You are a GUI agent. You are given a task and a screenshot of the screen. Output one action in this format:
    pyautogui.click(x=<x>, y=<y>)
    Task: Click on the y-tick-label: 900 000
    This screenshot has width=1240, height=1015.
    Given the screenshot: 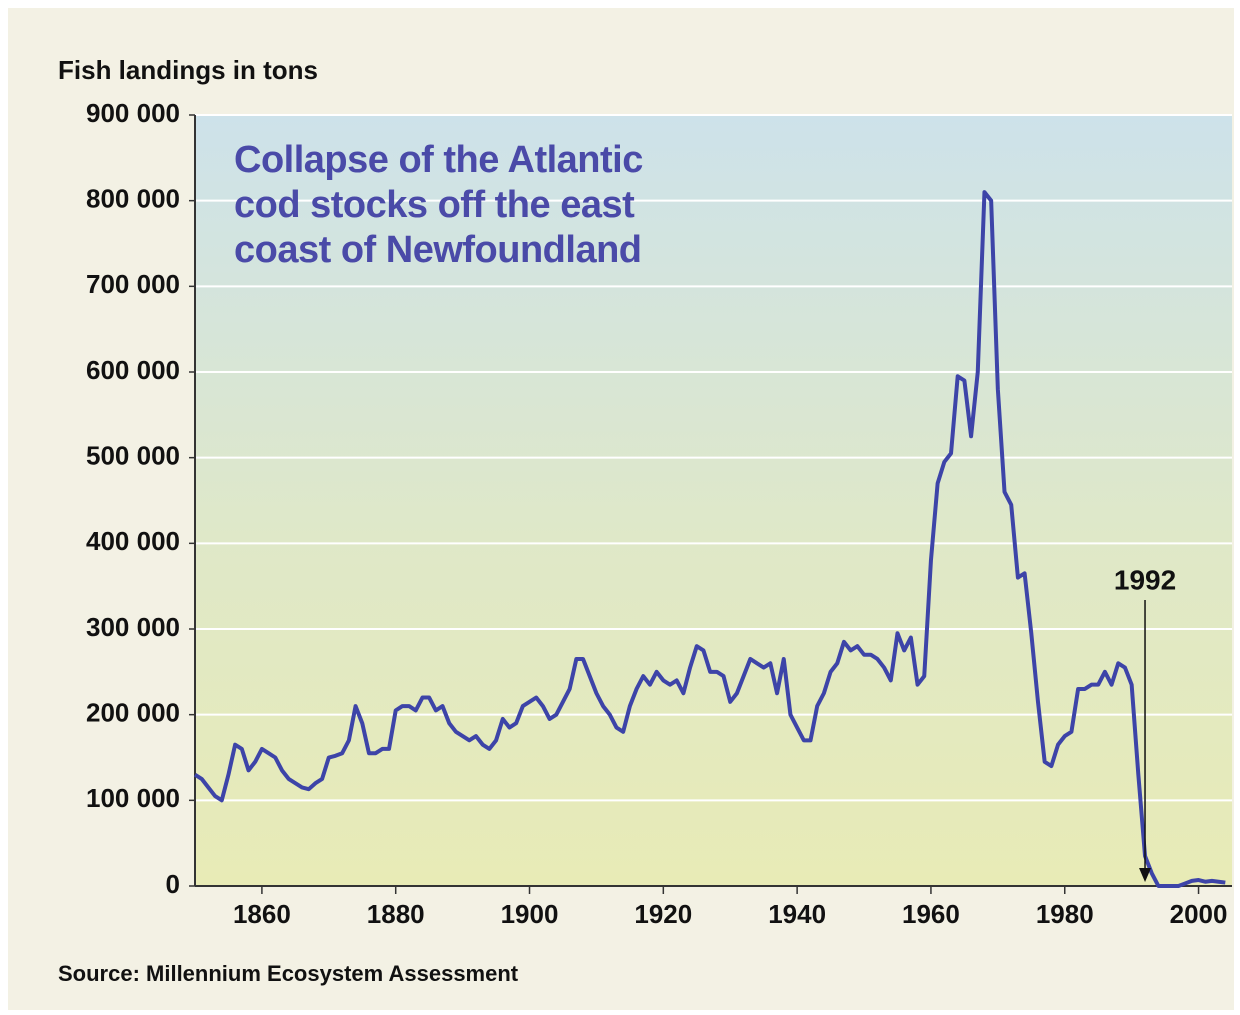 What is the action you would take?
    pyautogui.click(x=133, y=113)
    